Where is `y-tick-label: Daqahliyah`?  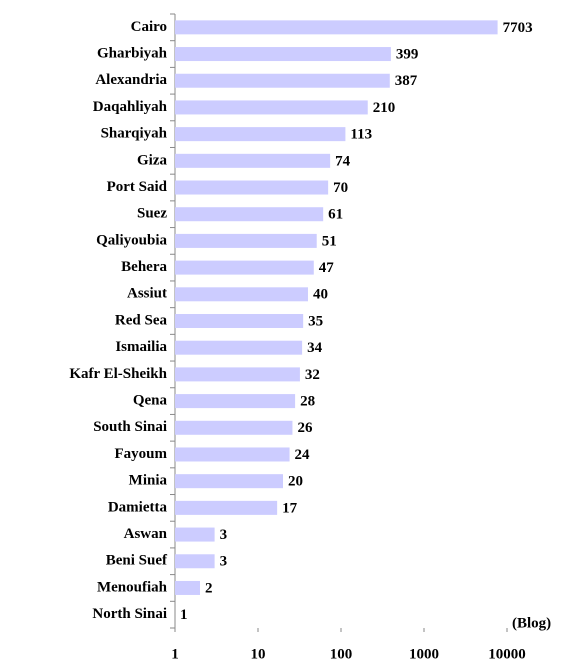
y-tick-label: Daqahliyah is located at coordinates (130, 107).